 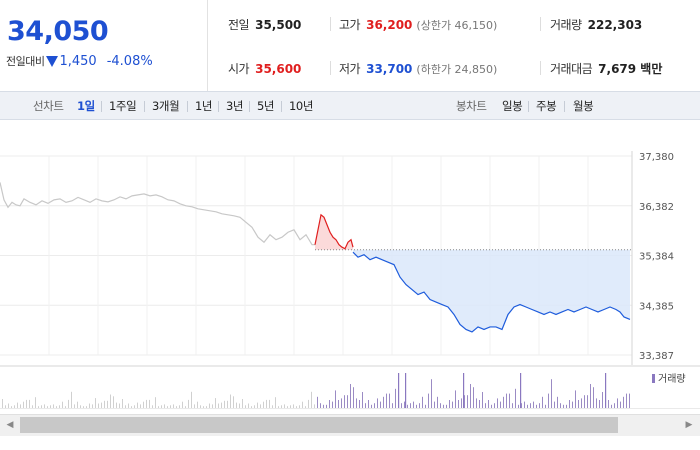 What do you see at coordinates (656, 257) in the screenshot?
I see `y-tick-label: 35,384` at bounding box center [656, 257].